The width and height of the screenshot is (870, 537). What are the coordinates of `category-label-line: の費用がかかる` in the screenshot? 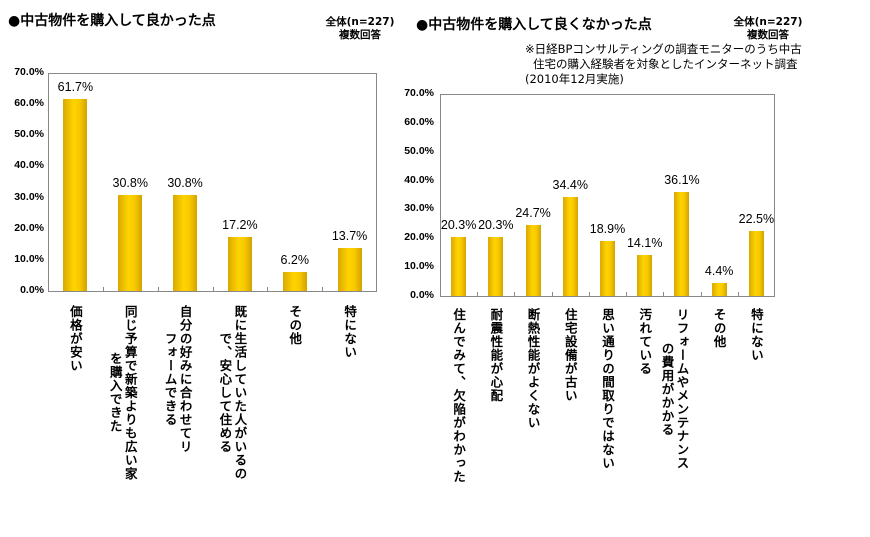 It's located at (667, 389).